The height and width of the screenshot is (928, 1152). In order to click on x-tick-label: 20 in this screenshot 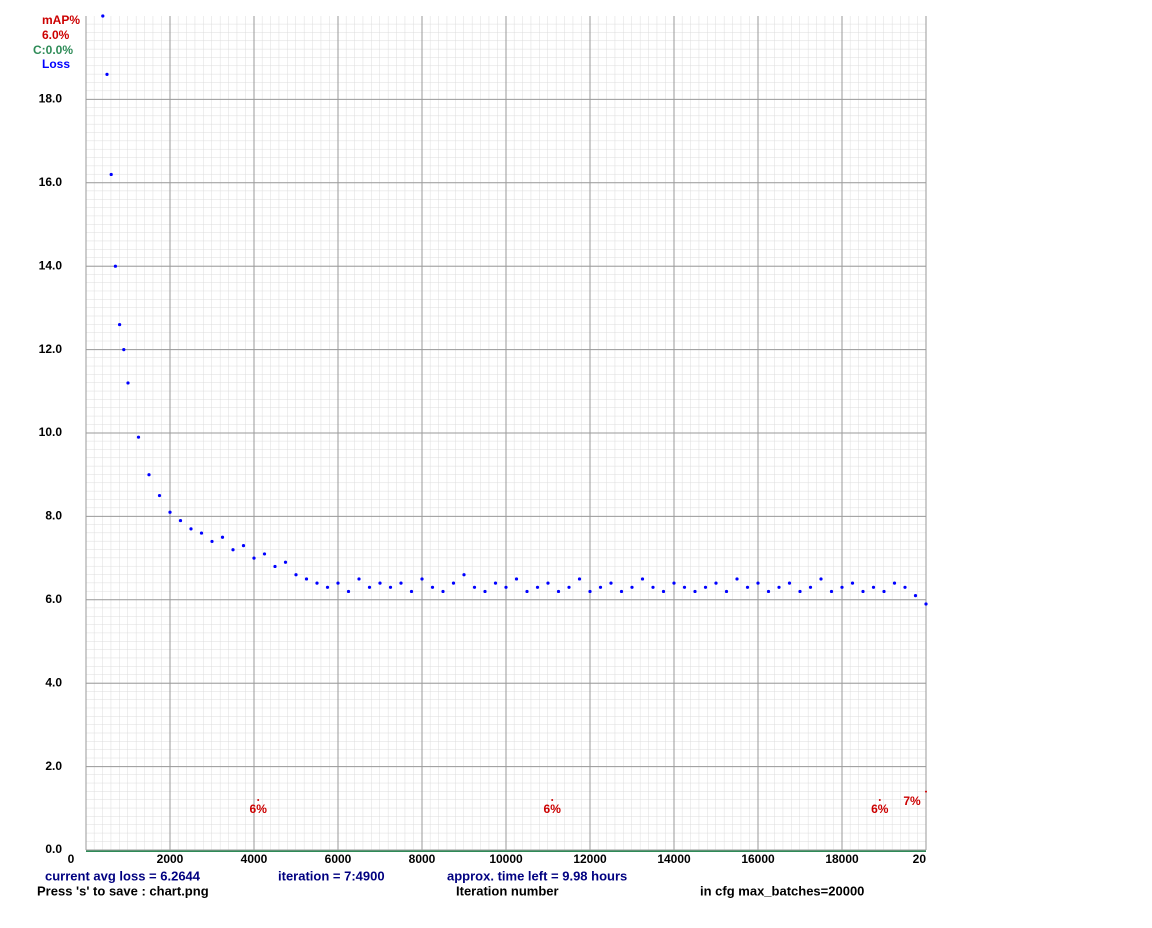, I will do `click(920, 859)`.